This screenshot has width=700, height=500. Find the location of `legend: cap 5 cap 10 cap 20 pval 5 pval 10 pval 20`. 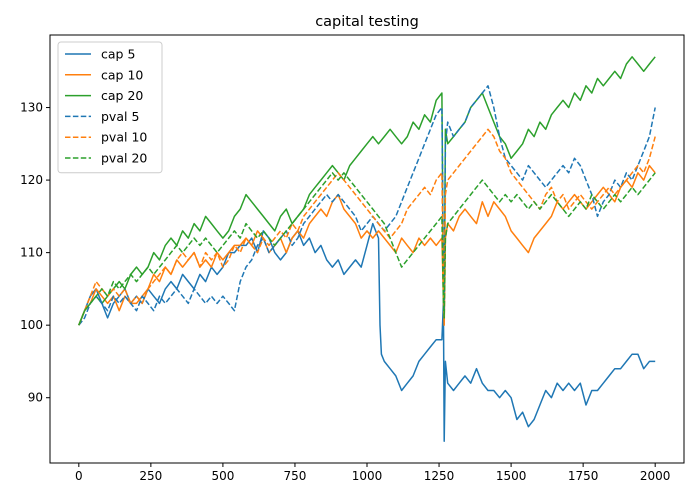

legend: cap 5 cap 10 cap 20 pval 5 pval 10 pval 20 is located at coordinates (110, 107).